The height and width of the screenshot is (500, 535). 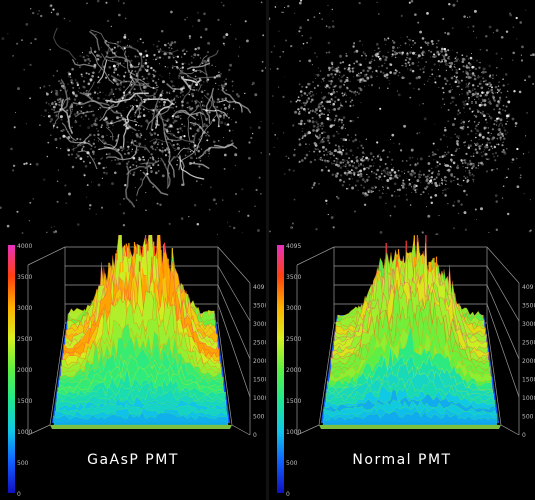 I want to click on normal-caption: Normal PMT, so click(x=402, y=460).